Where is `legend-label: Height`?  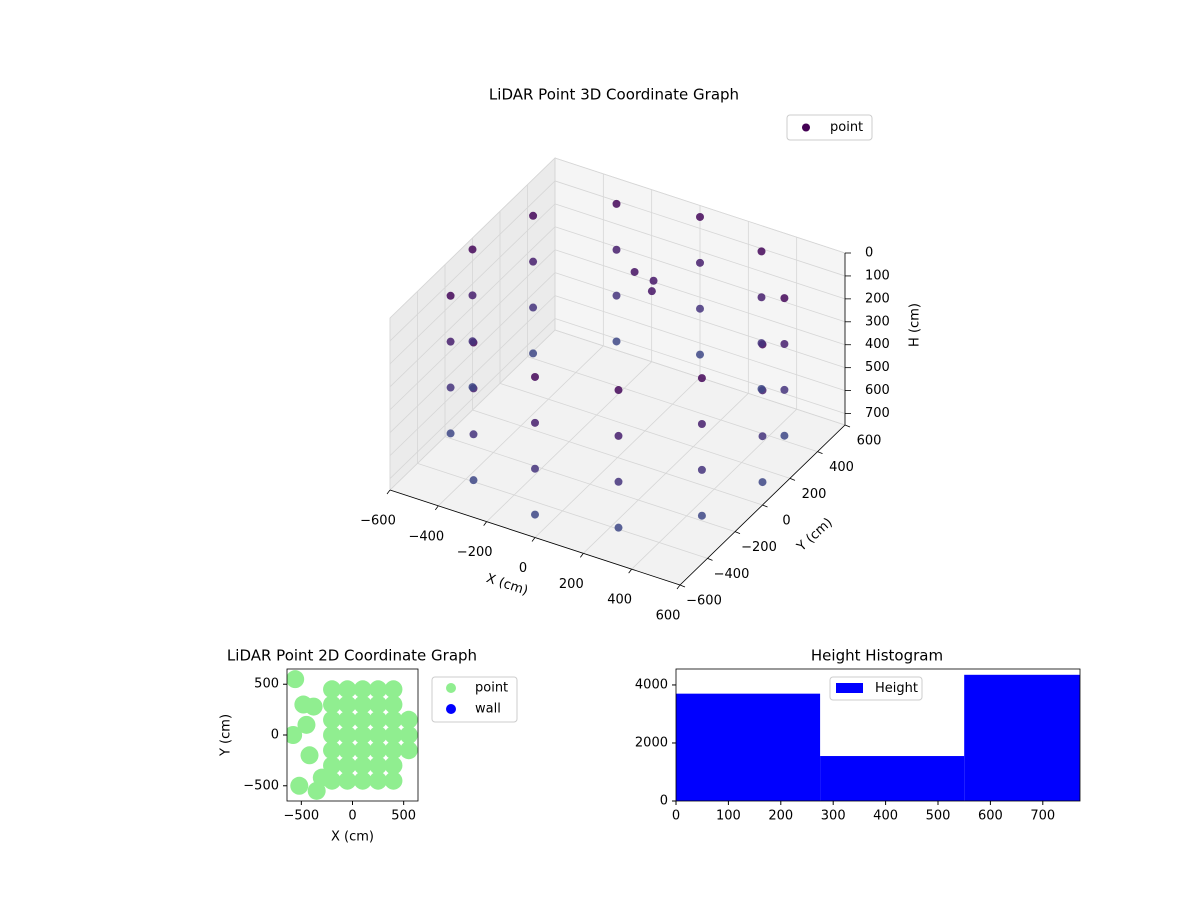
legend-label: Height is located at coordinates (896, 688).